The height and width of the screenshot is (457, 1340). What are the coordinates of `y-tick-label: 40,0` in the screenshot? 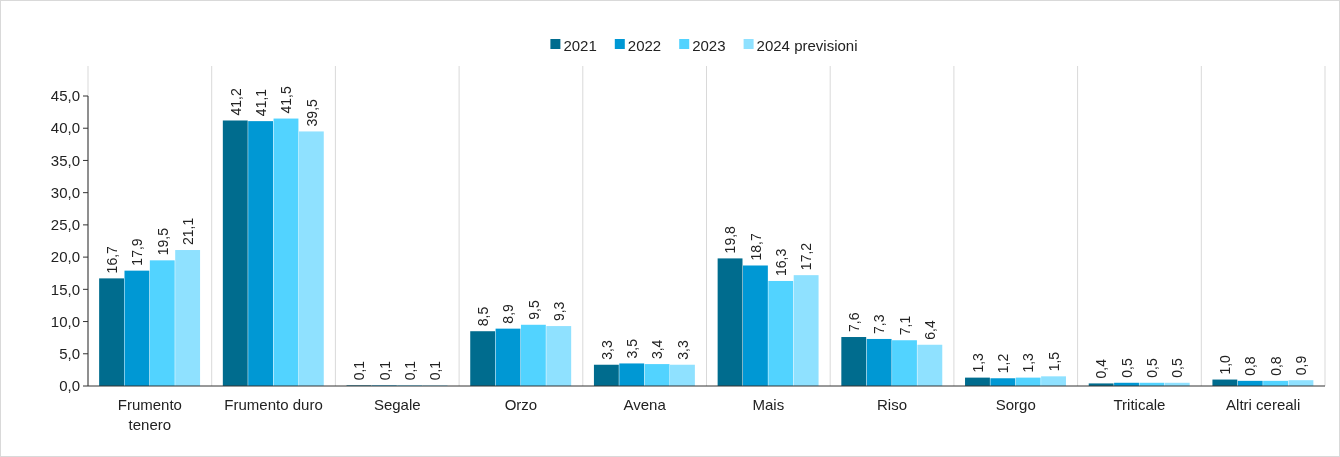 It's located at (65, 128).